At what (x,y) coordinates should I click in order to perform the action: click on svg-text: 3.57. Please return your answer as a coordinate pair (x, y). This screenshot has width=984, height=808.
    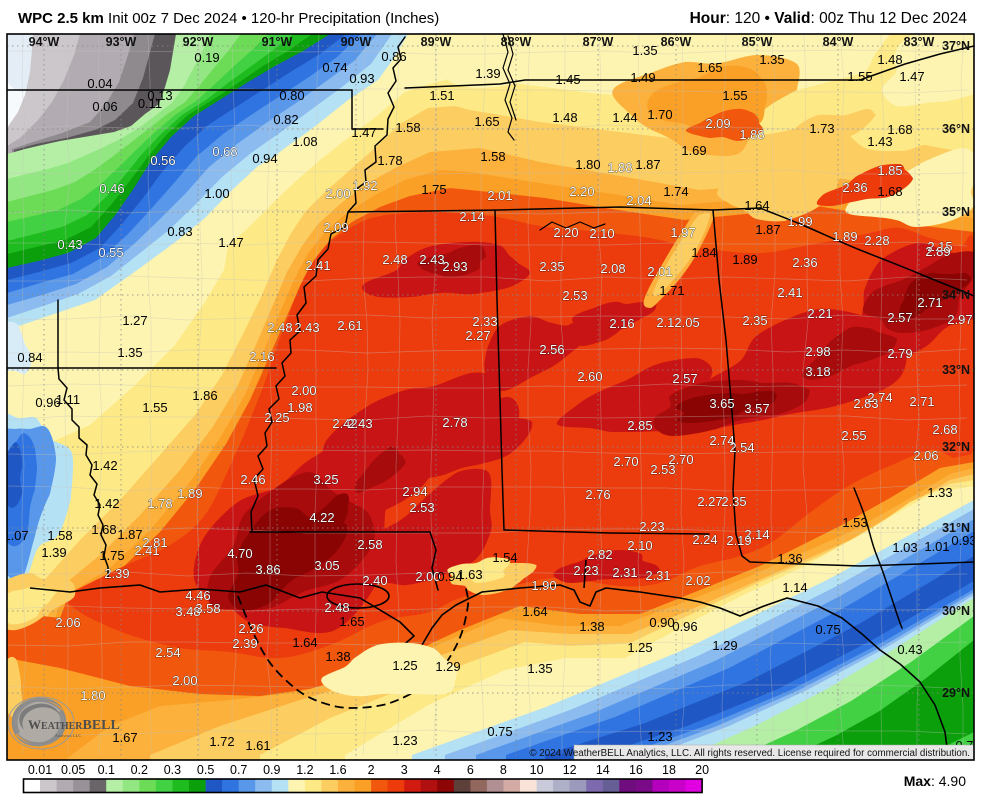
    Looking at the image, I should click on (756, 408).